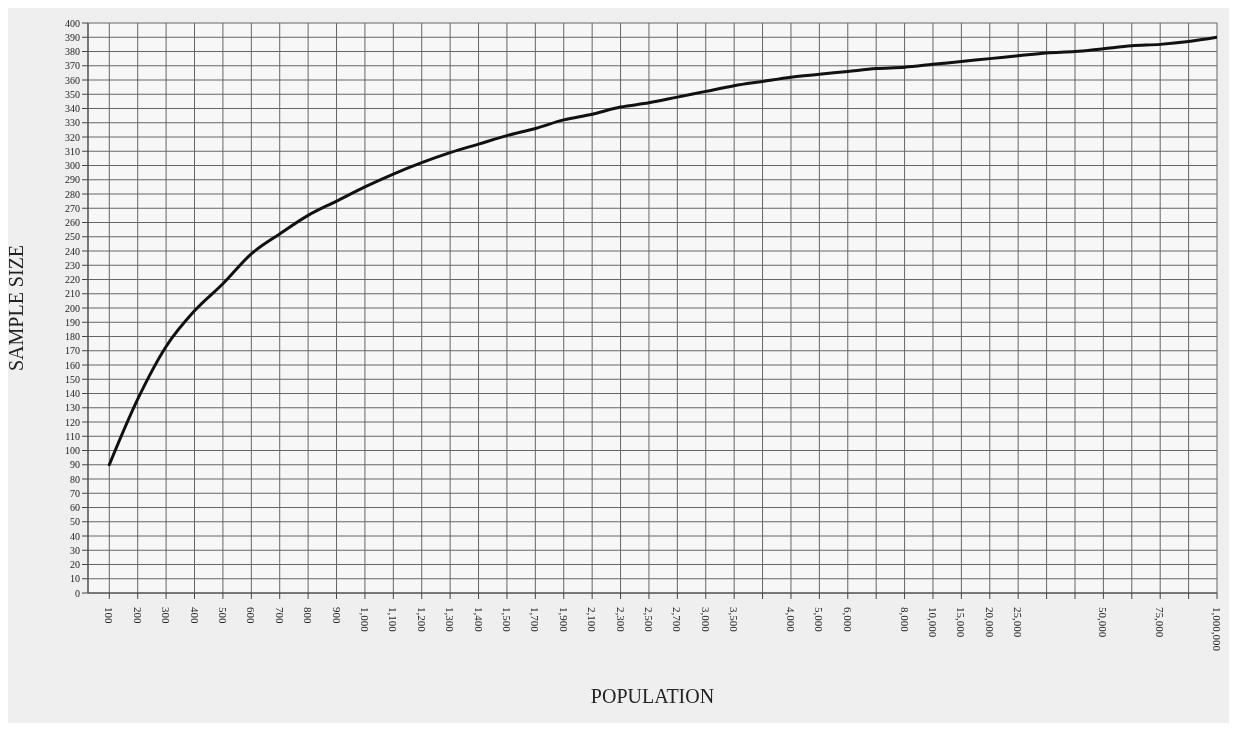 This screenshot has height=731, width=1237. What do you see at coordinates (648, 620) in the screenshot?
I see `x-tick-label: 2,500` at bounding box center [648, 620].